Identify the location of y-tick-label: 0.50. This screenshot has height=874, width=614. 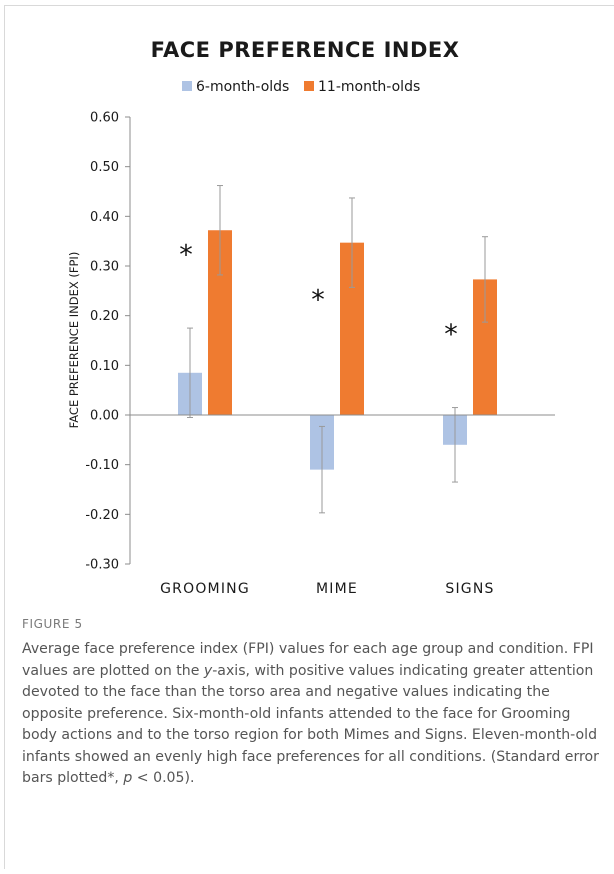
(104, 167).